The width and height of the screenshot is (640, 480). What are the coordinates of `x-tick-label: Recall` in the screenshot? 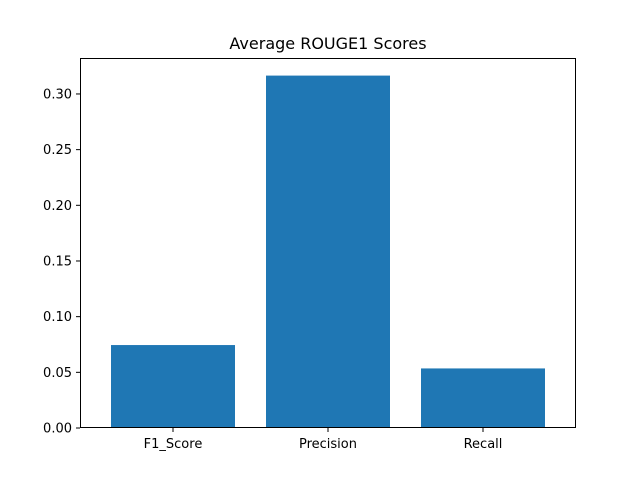 It's located at (483, 444).